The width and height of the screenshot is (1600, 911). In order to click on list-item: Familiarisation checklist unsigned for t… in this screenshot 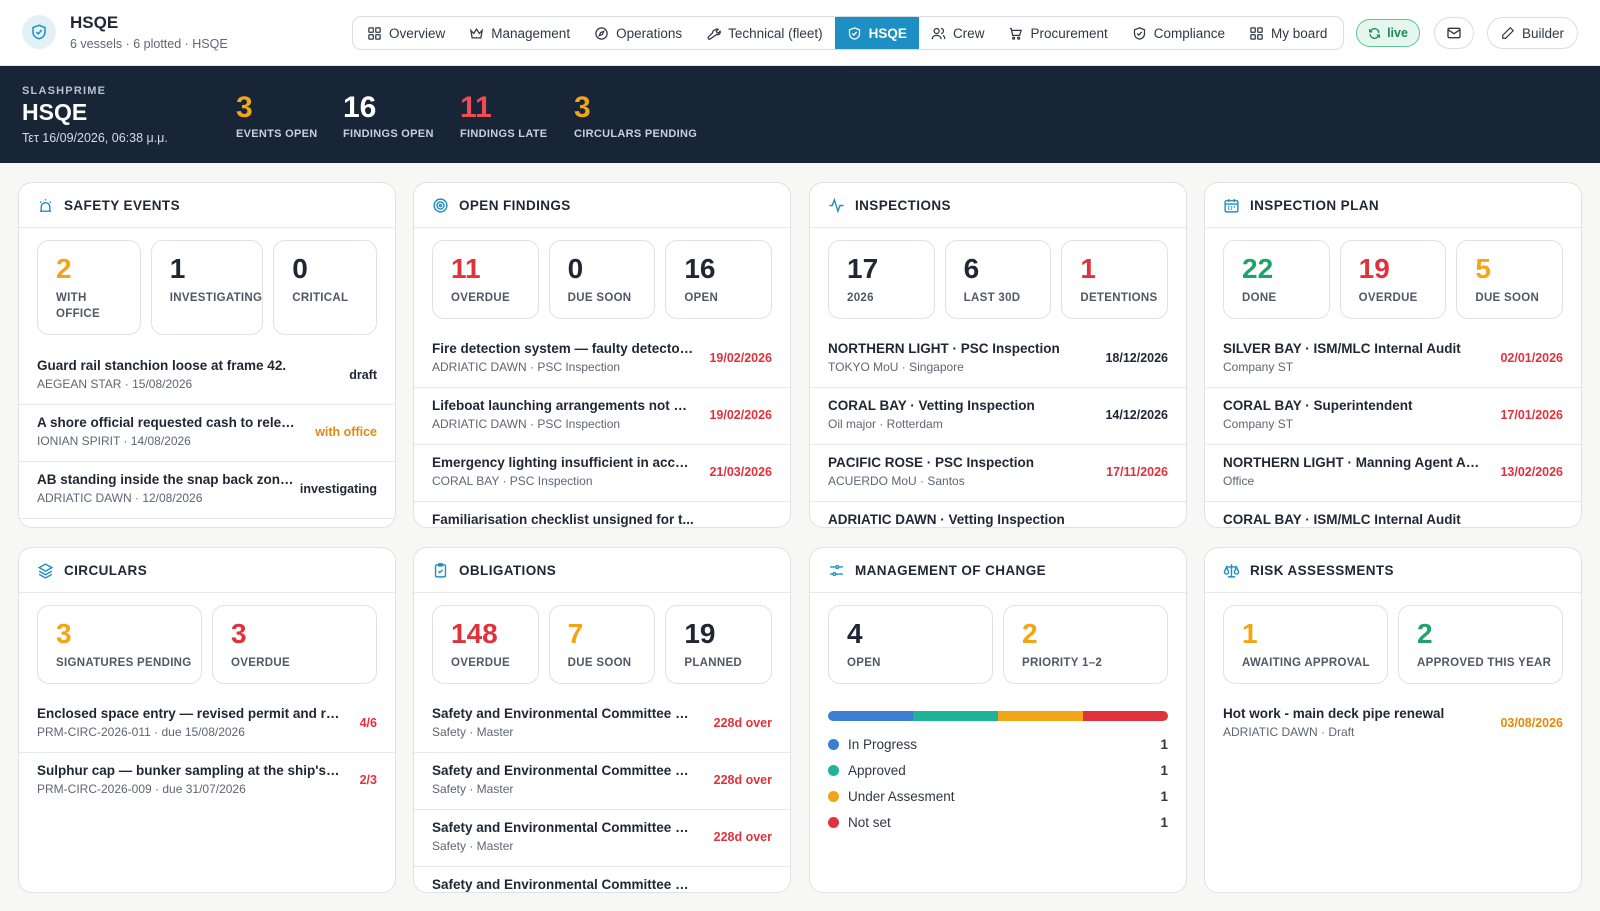, I will do `click(602, 514)`.